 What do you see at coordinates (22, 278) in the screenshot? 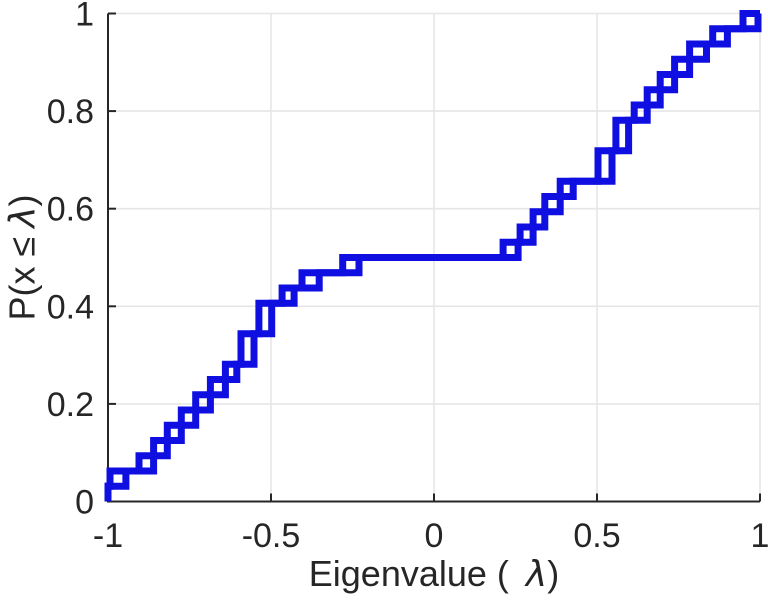
I see `y-axis-label-text: P(x ≤` at bounding box center [22, 278].